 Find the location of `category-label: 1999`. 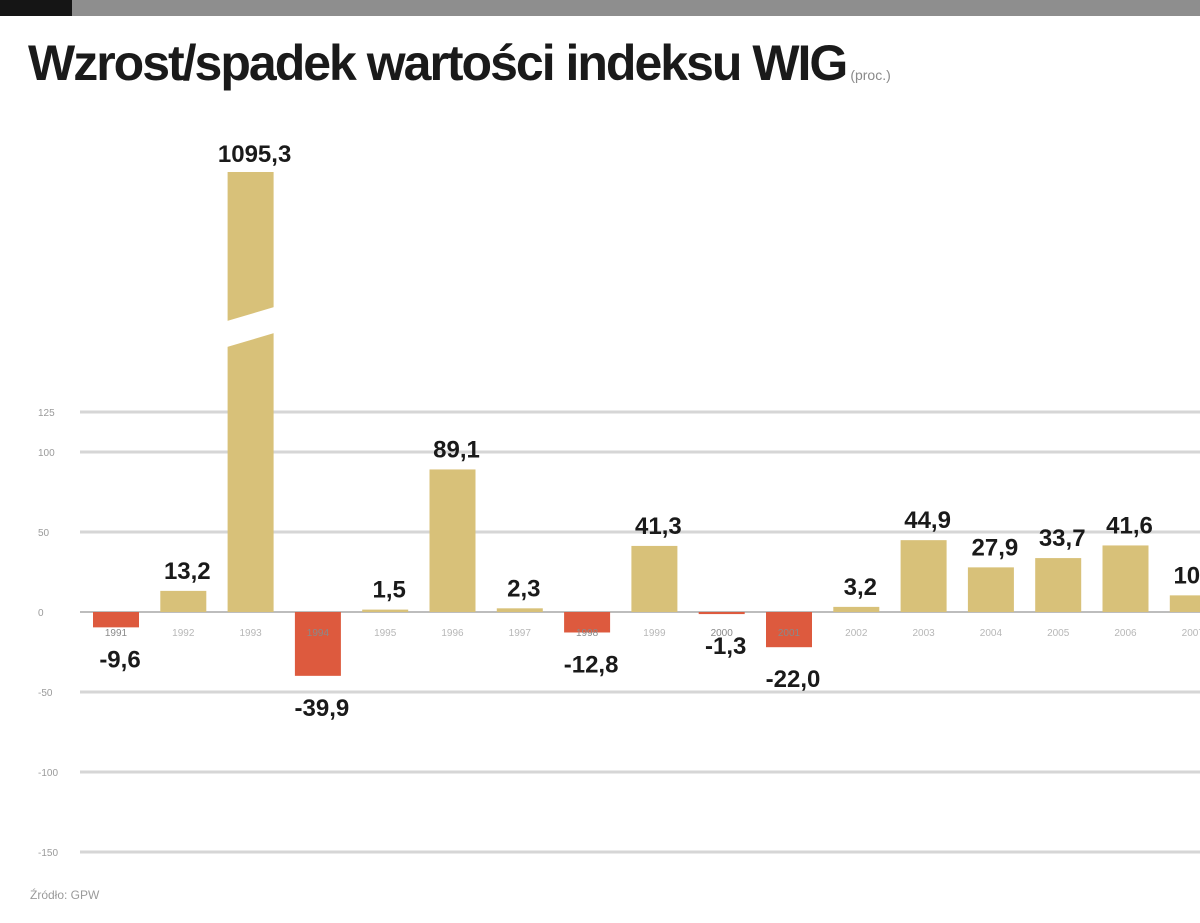

category-label: 1999 is located at coordinates (654, 633).